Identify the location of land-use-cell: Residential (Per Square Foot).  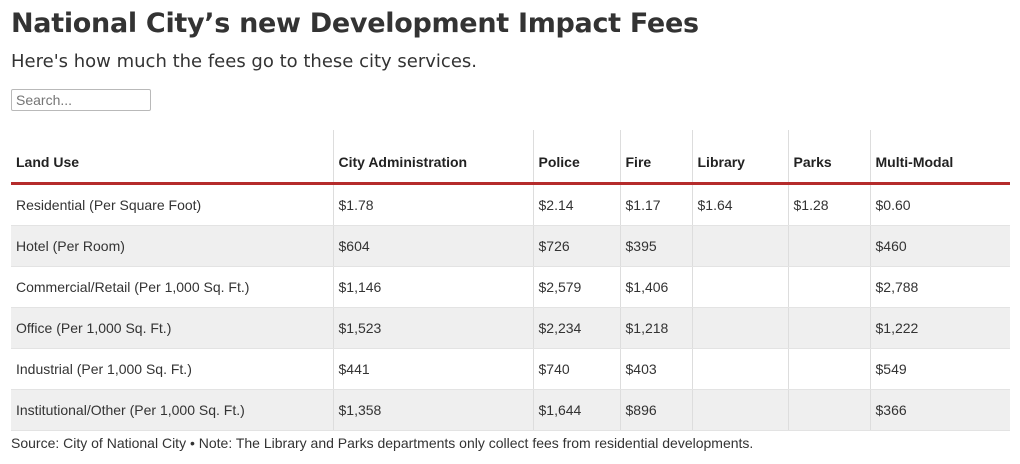
(172, 204).